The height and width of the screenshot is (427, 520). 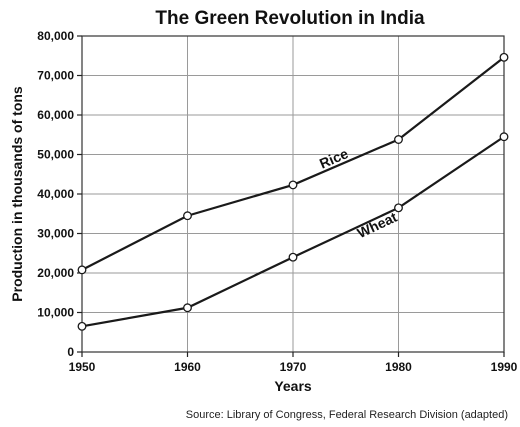 What do you see at coordinates (377, 225) in the screenshot?
I see `wheat-series-label: Wheat` at bounding box center [377, 225].